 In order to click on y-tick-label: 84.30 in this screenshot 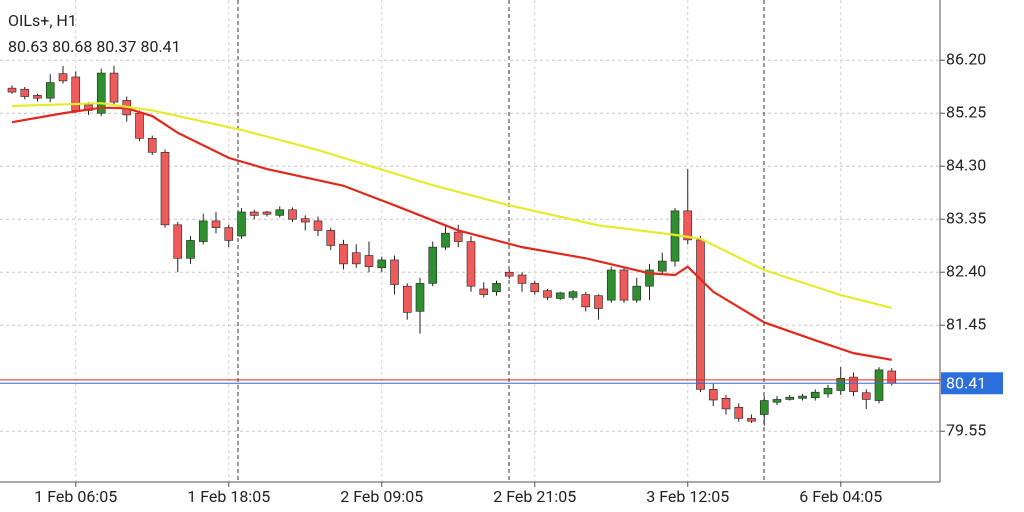, I will do `click(966, 164)`.